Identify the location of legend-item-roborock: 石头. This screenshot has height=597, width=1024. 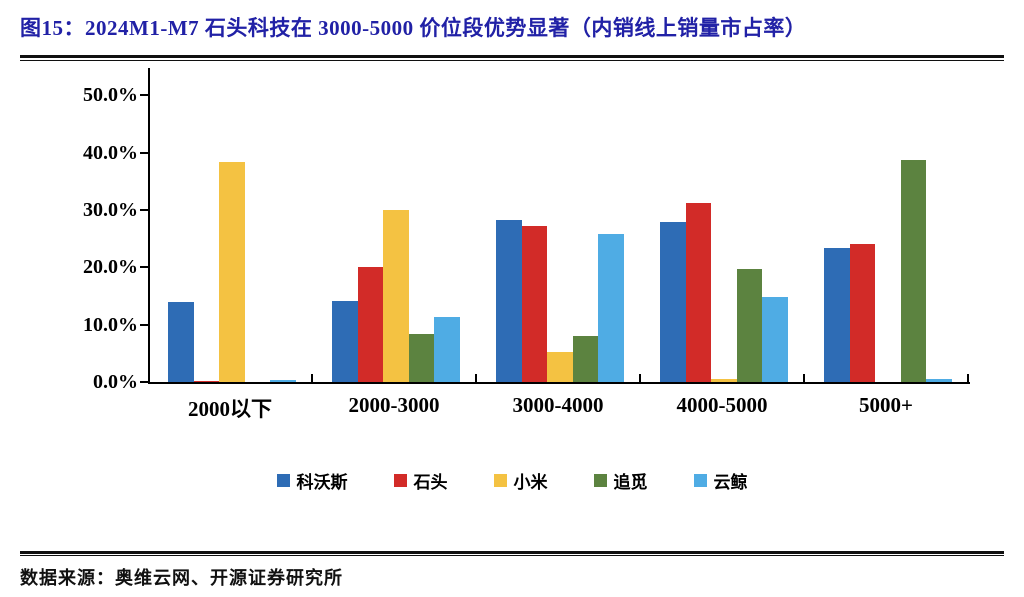
(420, 480).